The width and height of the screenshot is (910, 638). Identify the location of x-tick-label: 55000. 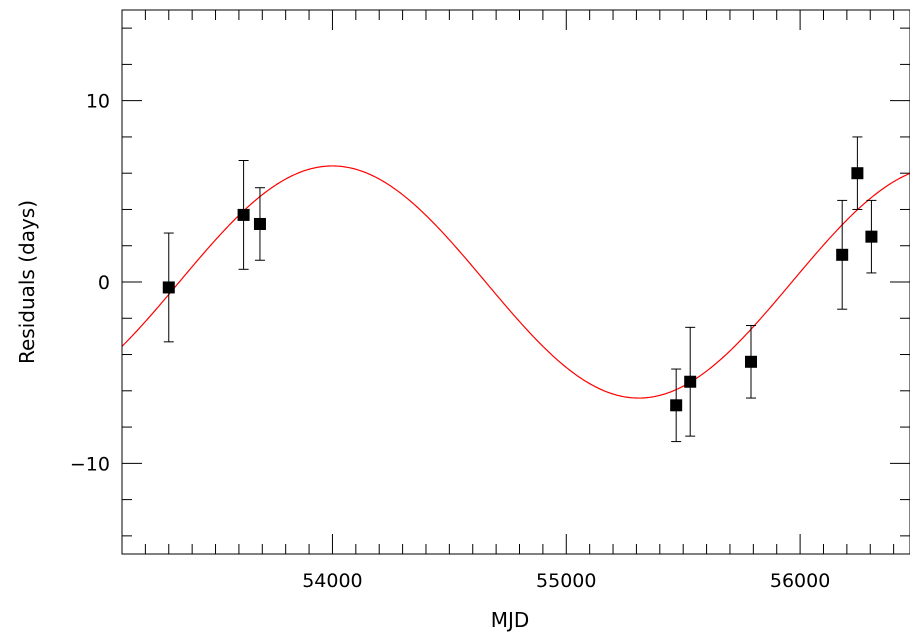
(566, 581).